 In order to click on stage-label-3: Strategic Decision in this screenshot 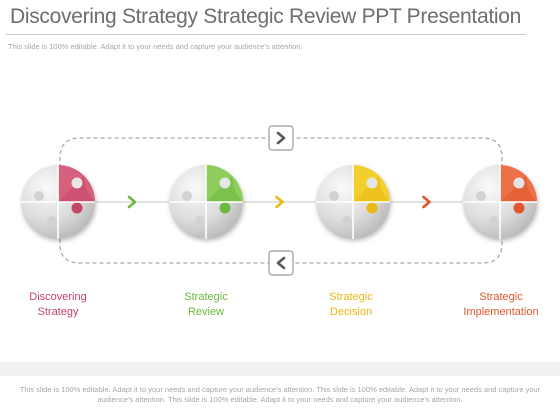, I will do `click(351, 305)`.